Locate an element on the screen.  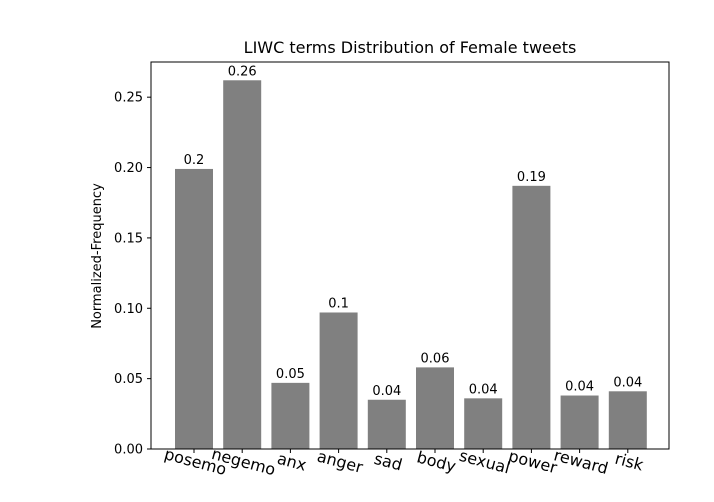
data-label-anx: 0.05 is located at coordinates (290, 374).